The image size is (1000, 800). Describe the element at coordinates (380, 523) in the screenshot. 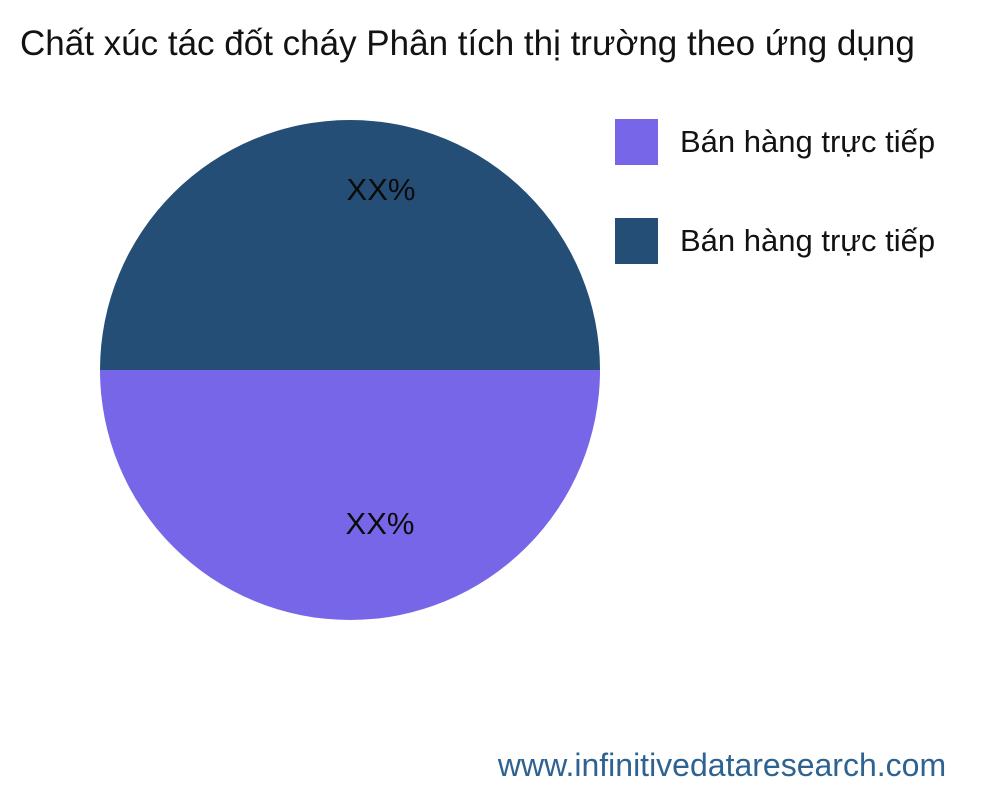

I see `slice-percent-label-bottom: XX%` at that location.